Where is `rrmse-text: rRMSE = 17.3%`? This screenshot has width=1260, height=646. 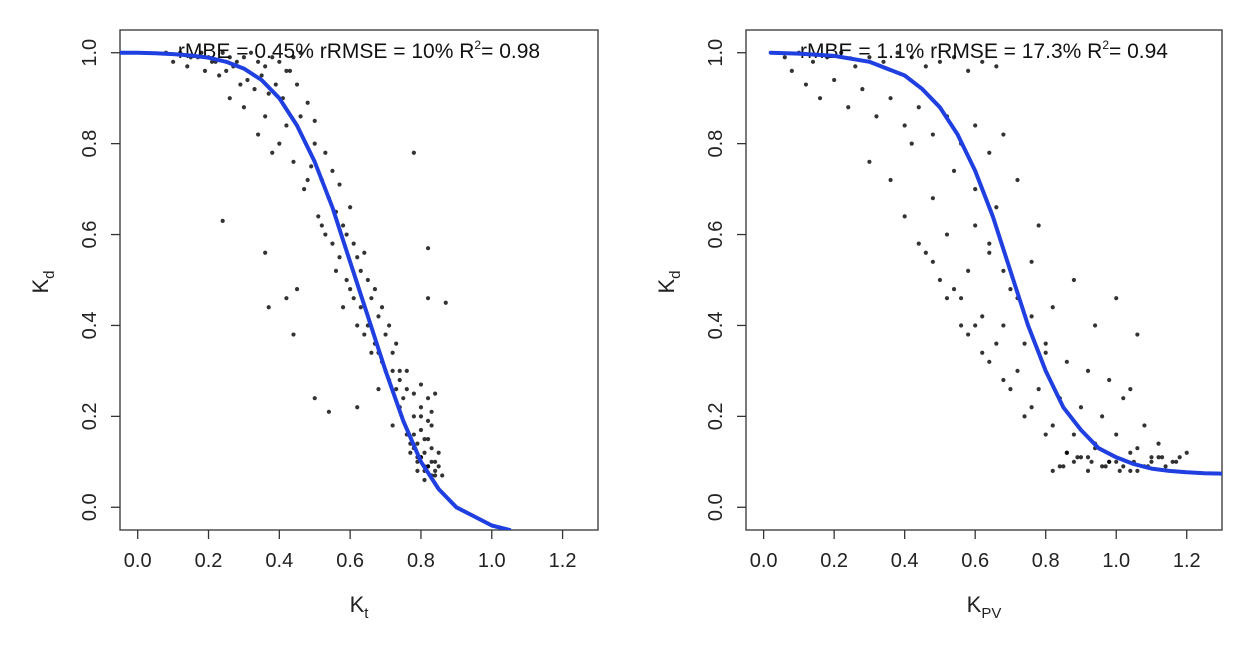 rrmse-text: rRMSE = 17.3% is located at coordinates (1005, 51).